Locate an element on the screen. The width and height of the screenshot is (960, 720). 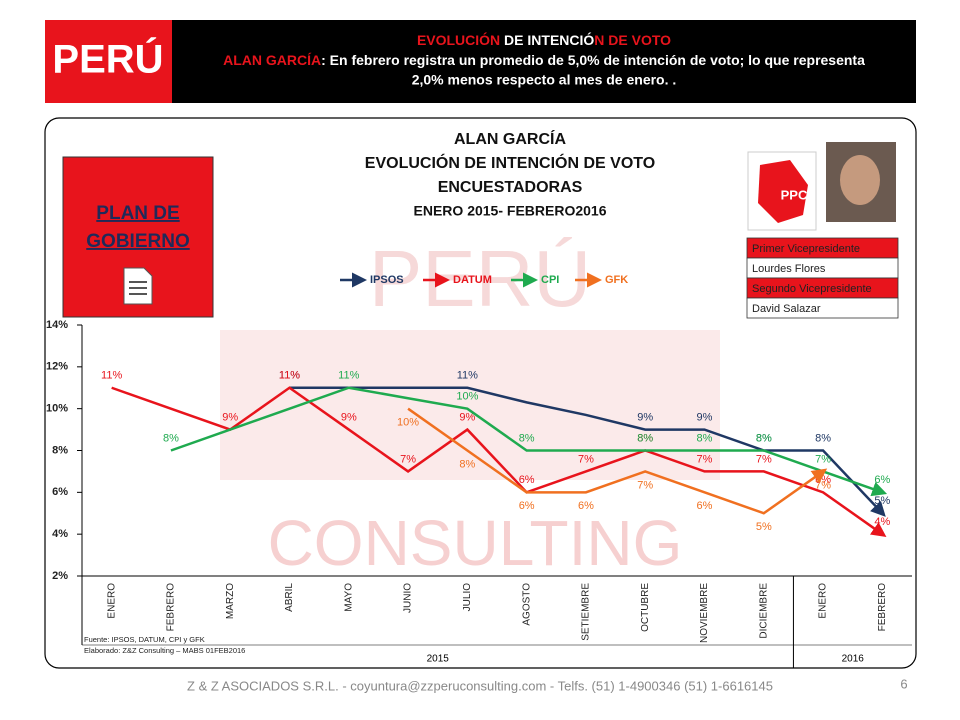
x-tick-label: ABRIL is located at coordinates (289, 597).